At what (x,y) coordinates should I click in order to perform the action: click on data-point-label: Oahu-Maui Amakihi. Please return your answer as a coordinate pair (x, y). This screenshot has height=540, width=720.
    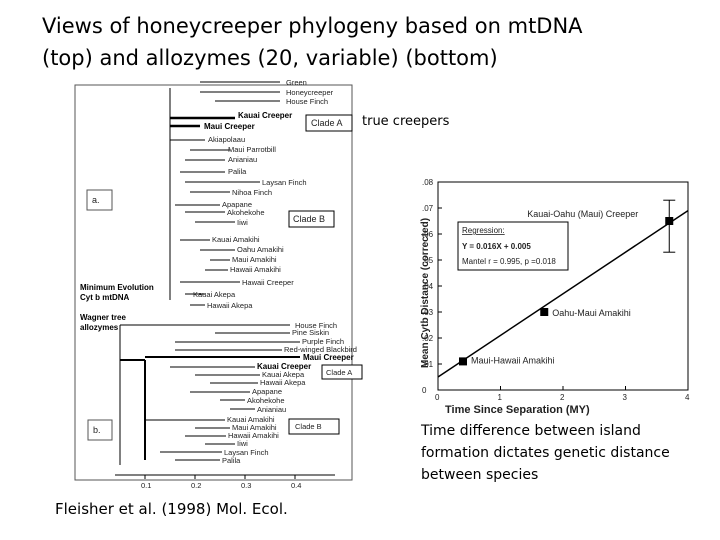
    Looking at the image, I should click on (591, 313).